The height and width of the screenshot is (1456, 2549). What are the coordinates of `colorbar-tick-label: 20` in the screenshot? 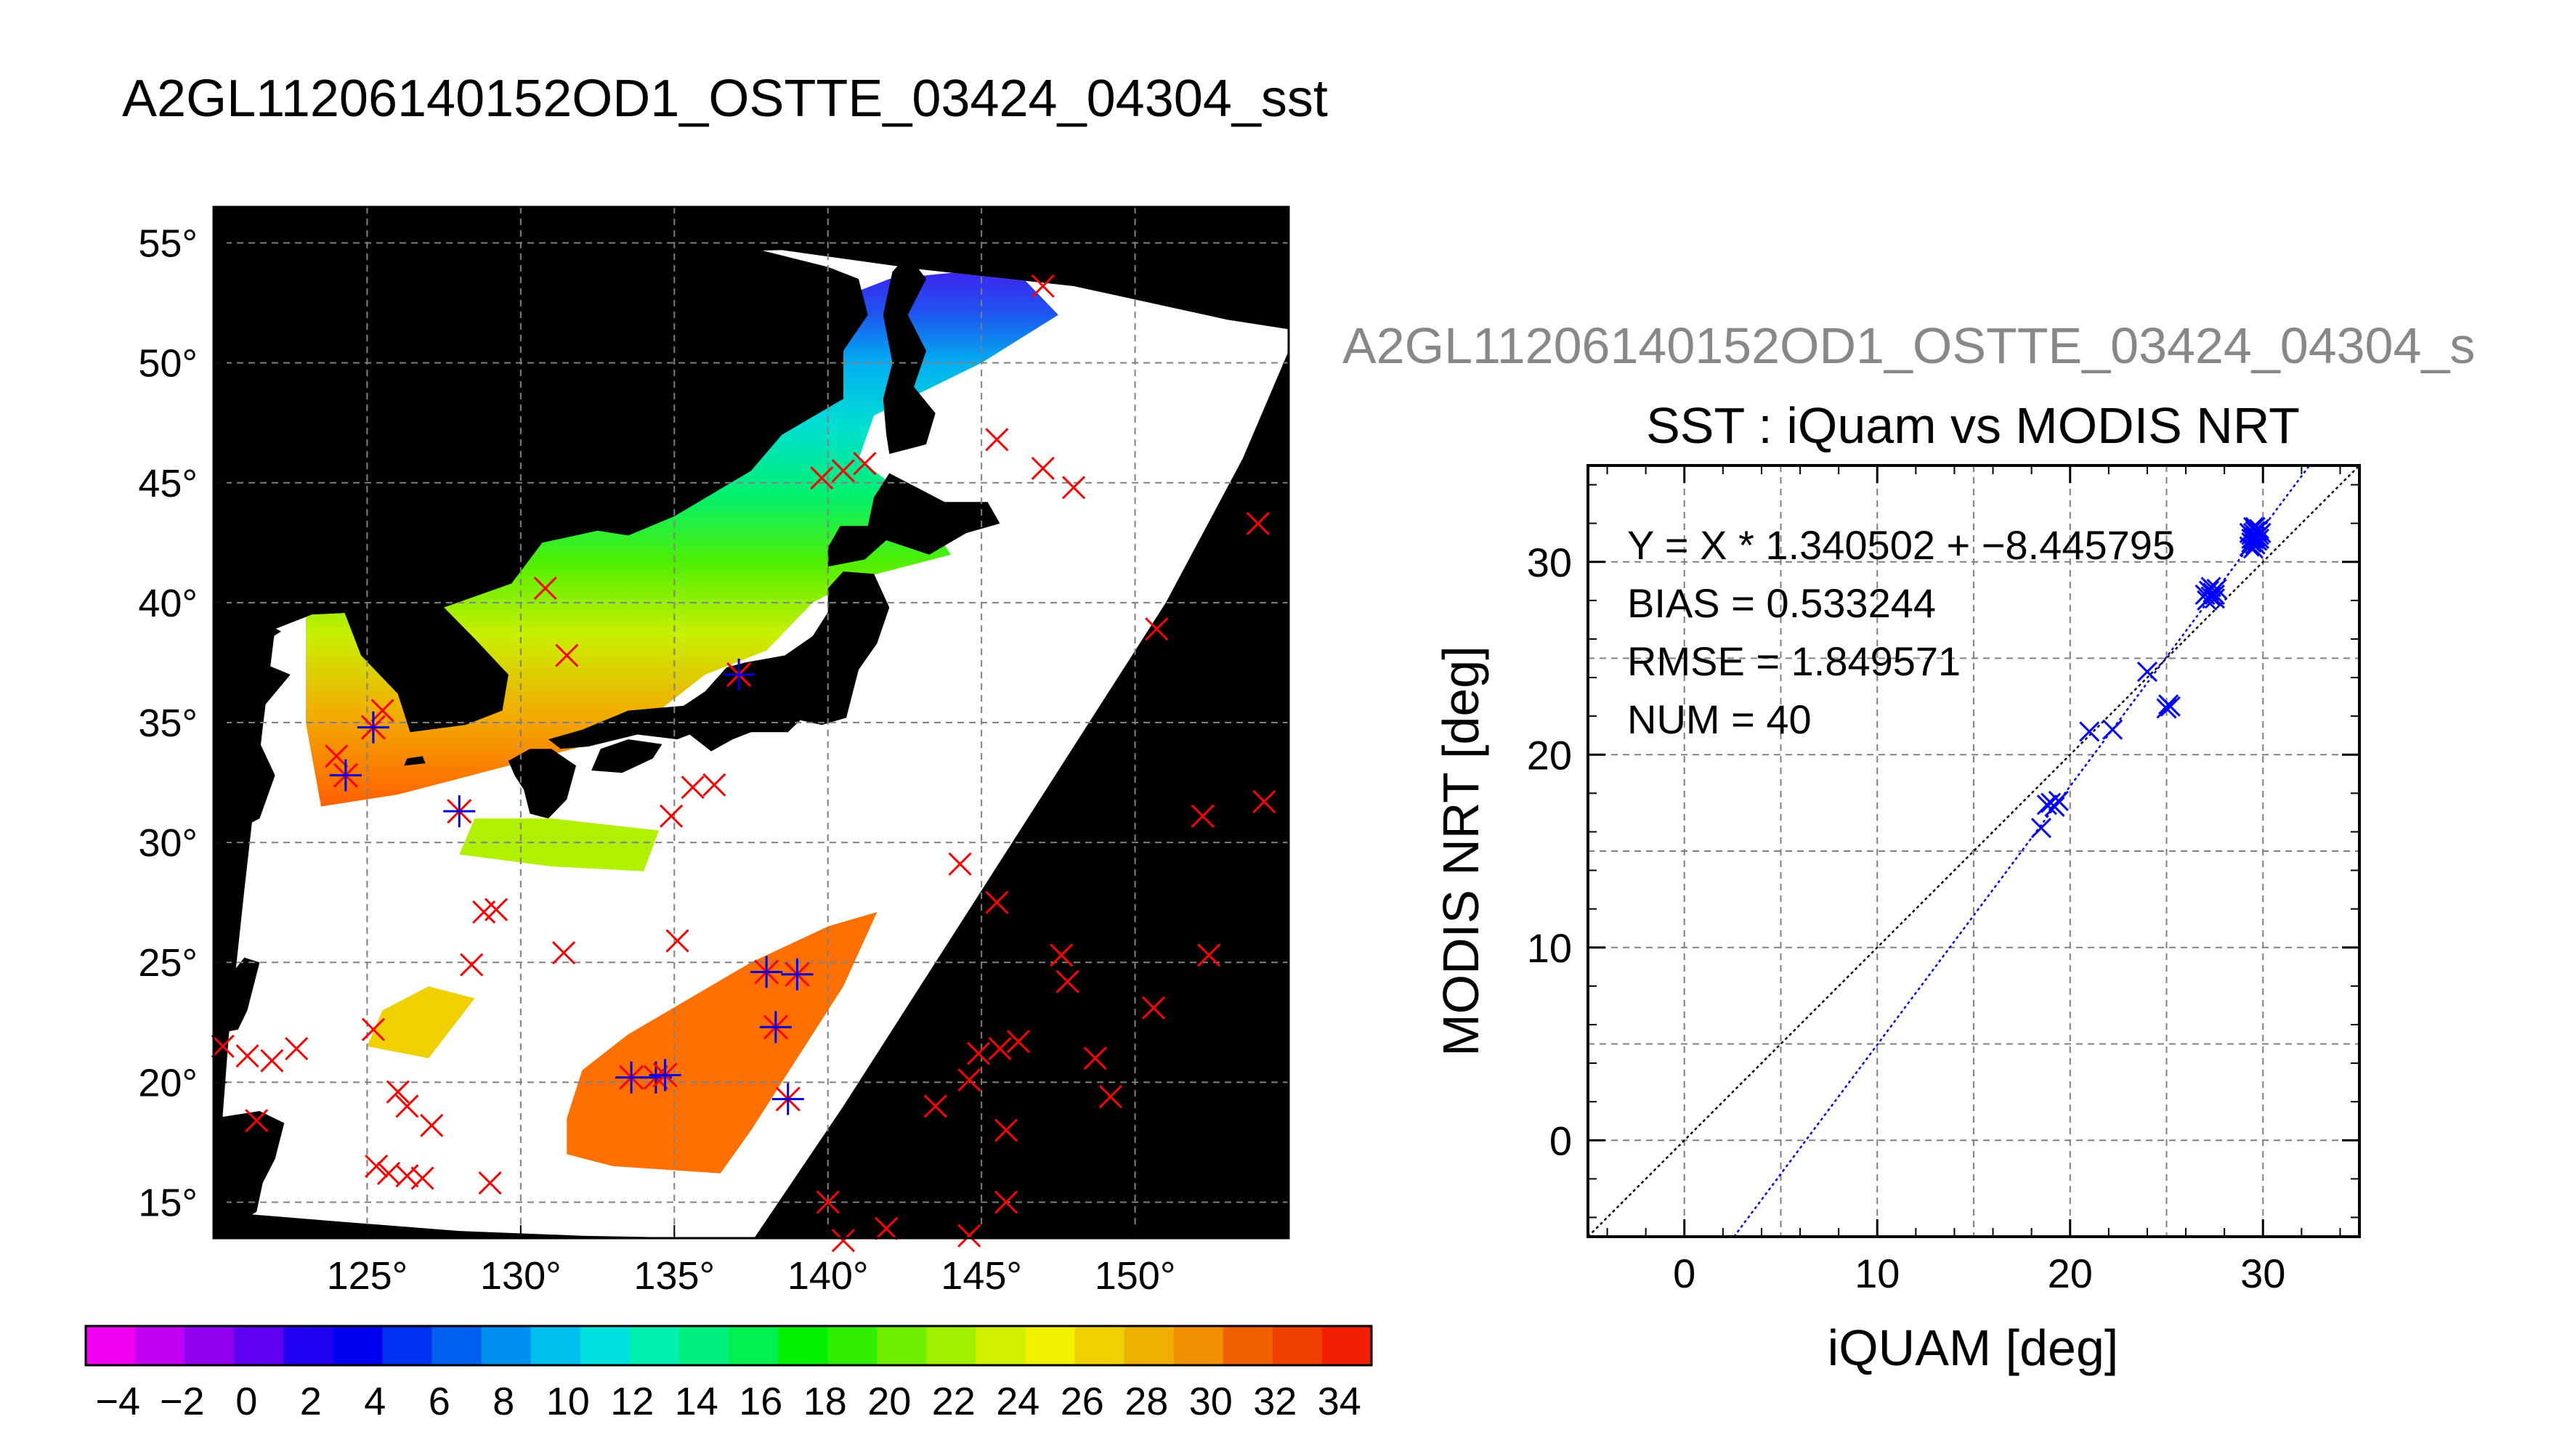 It's located at (889, 1402).